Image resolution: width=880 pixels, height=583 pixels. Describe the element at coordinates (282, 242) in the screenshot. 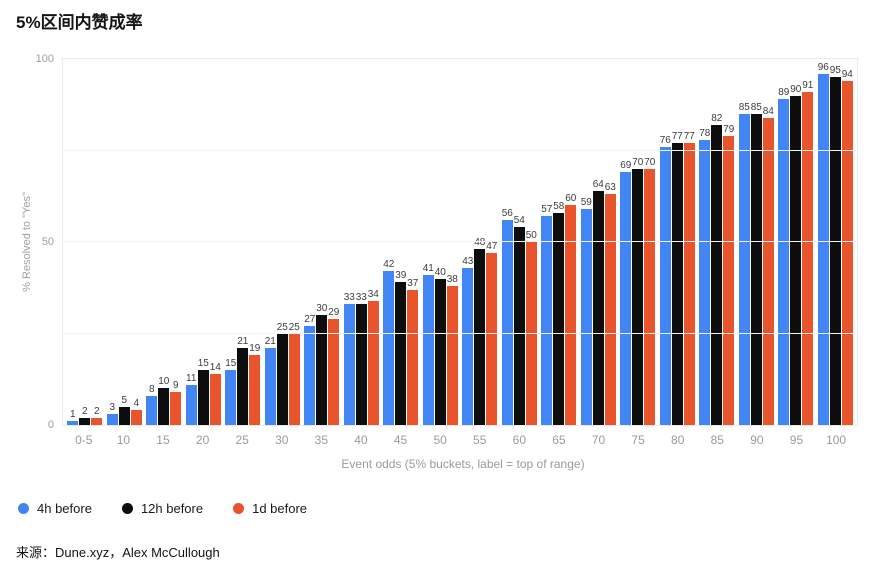

I see `bar-column: 25` at that location.